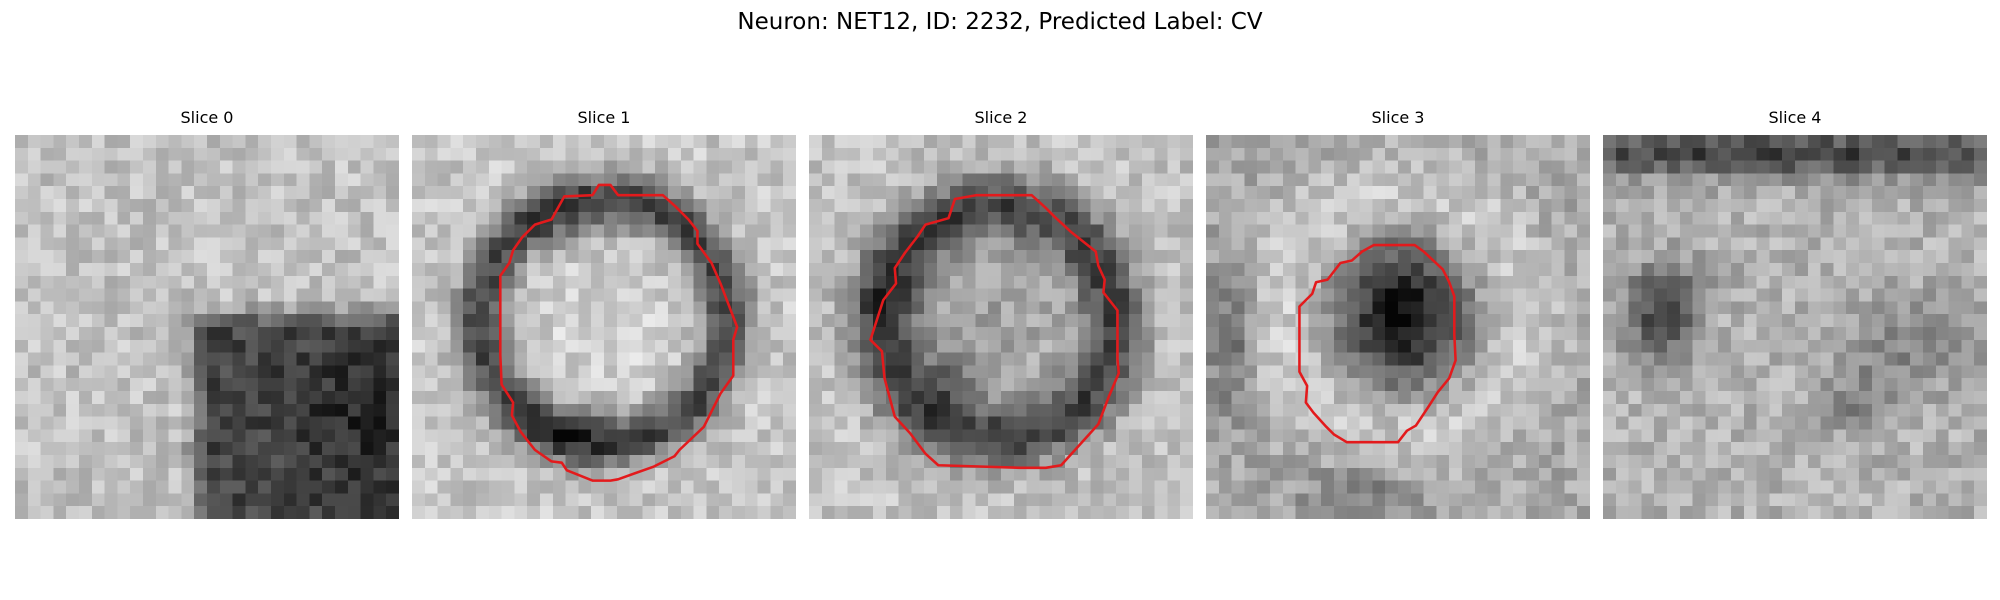 The image size is (2000, 600). I want to click on slice-panel-4: Slice 4, so click(1795, 313).